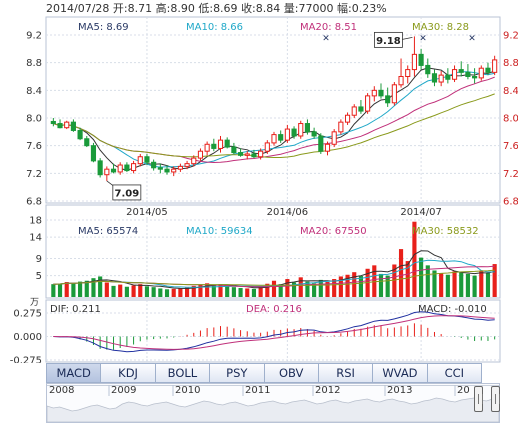 Image resolution: width=518 pixels, height=427 pixels. Describe the element at coordinates (183, 373) in the screenshot. I see `tab-boll: BOLL` at that location.